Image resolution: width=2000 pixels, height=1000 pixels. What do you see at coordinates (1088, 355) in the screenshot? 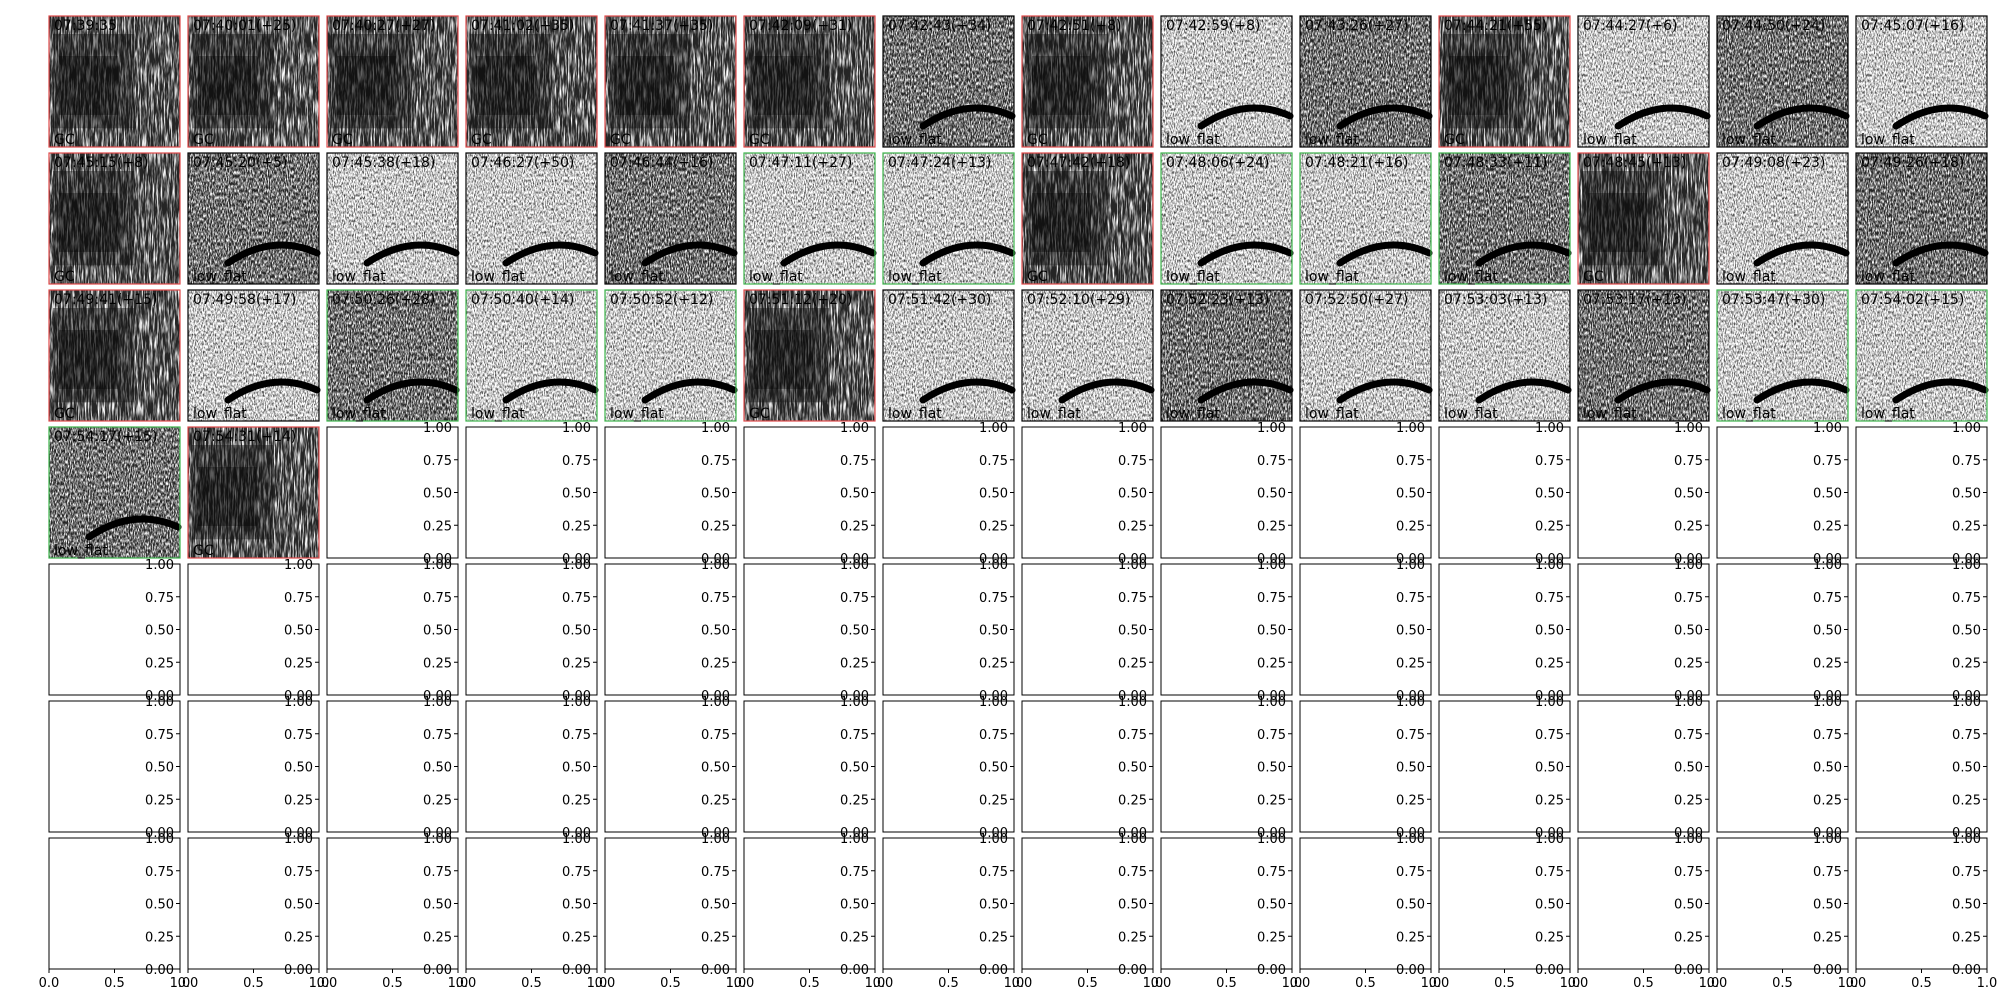
I see `spectrogram-panel: 07:52:10(+29) low_flat` at bounding box center [1088, 355].